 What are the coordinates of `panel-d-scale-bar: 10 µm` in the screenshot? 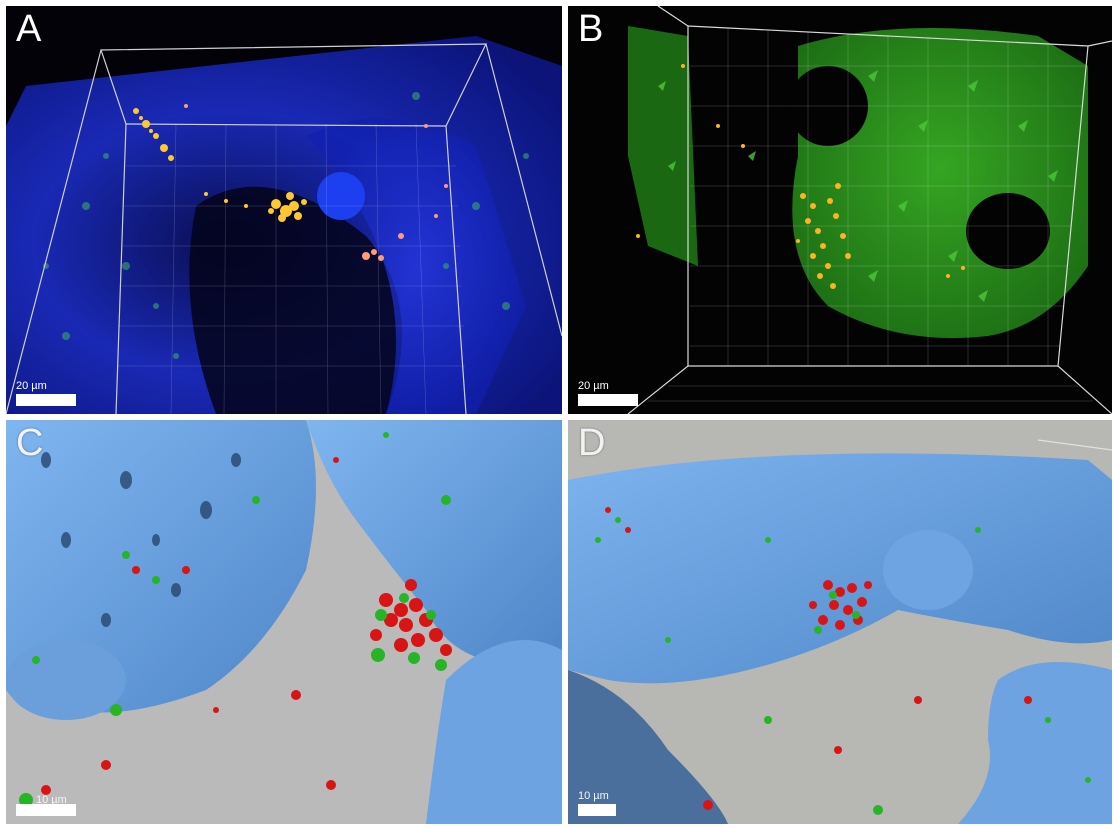 It's located at (597, 803).